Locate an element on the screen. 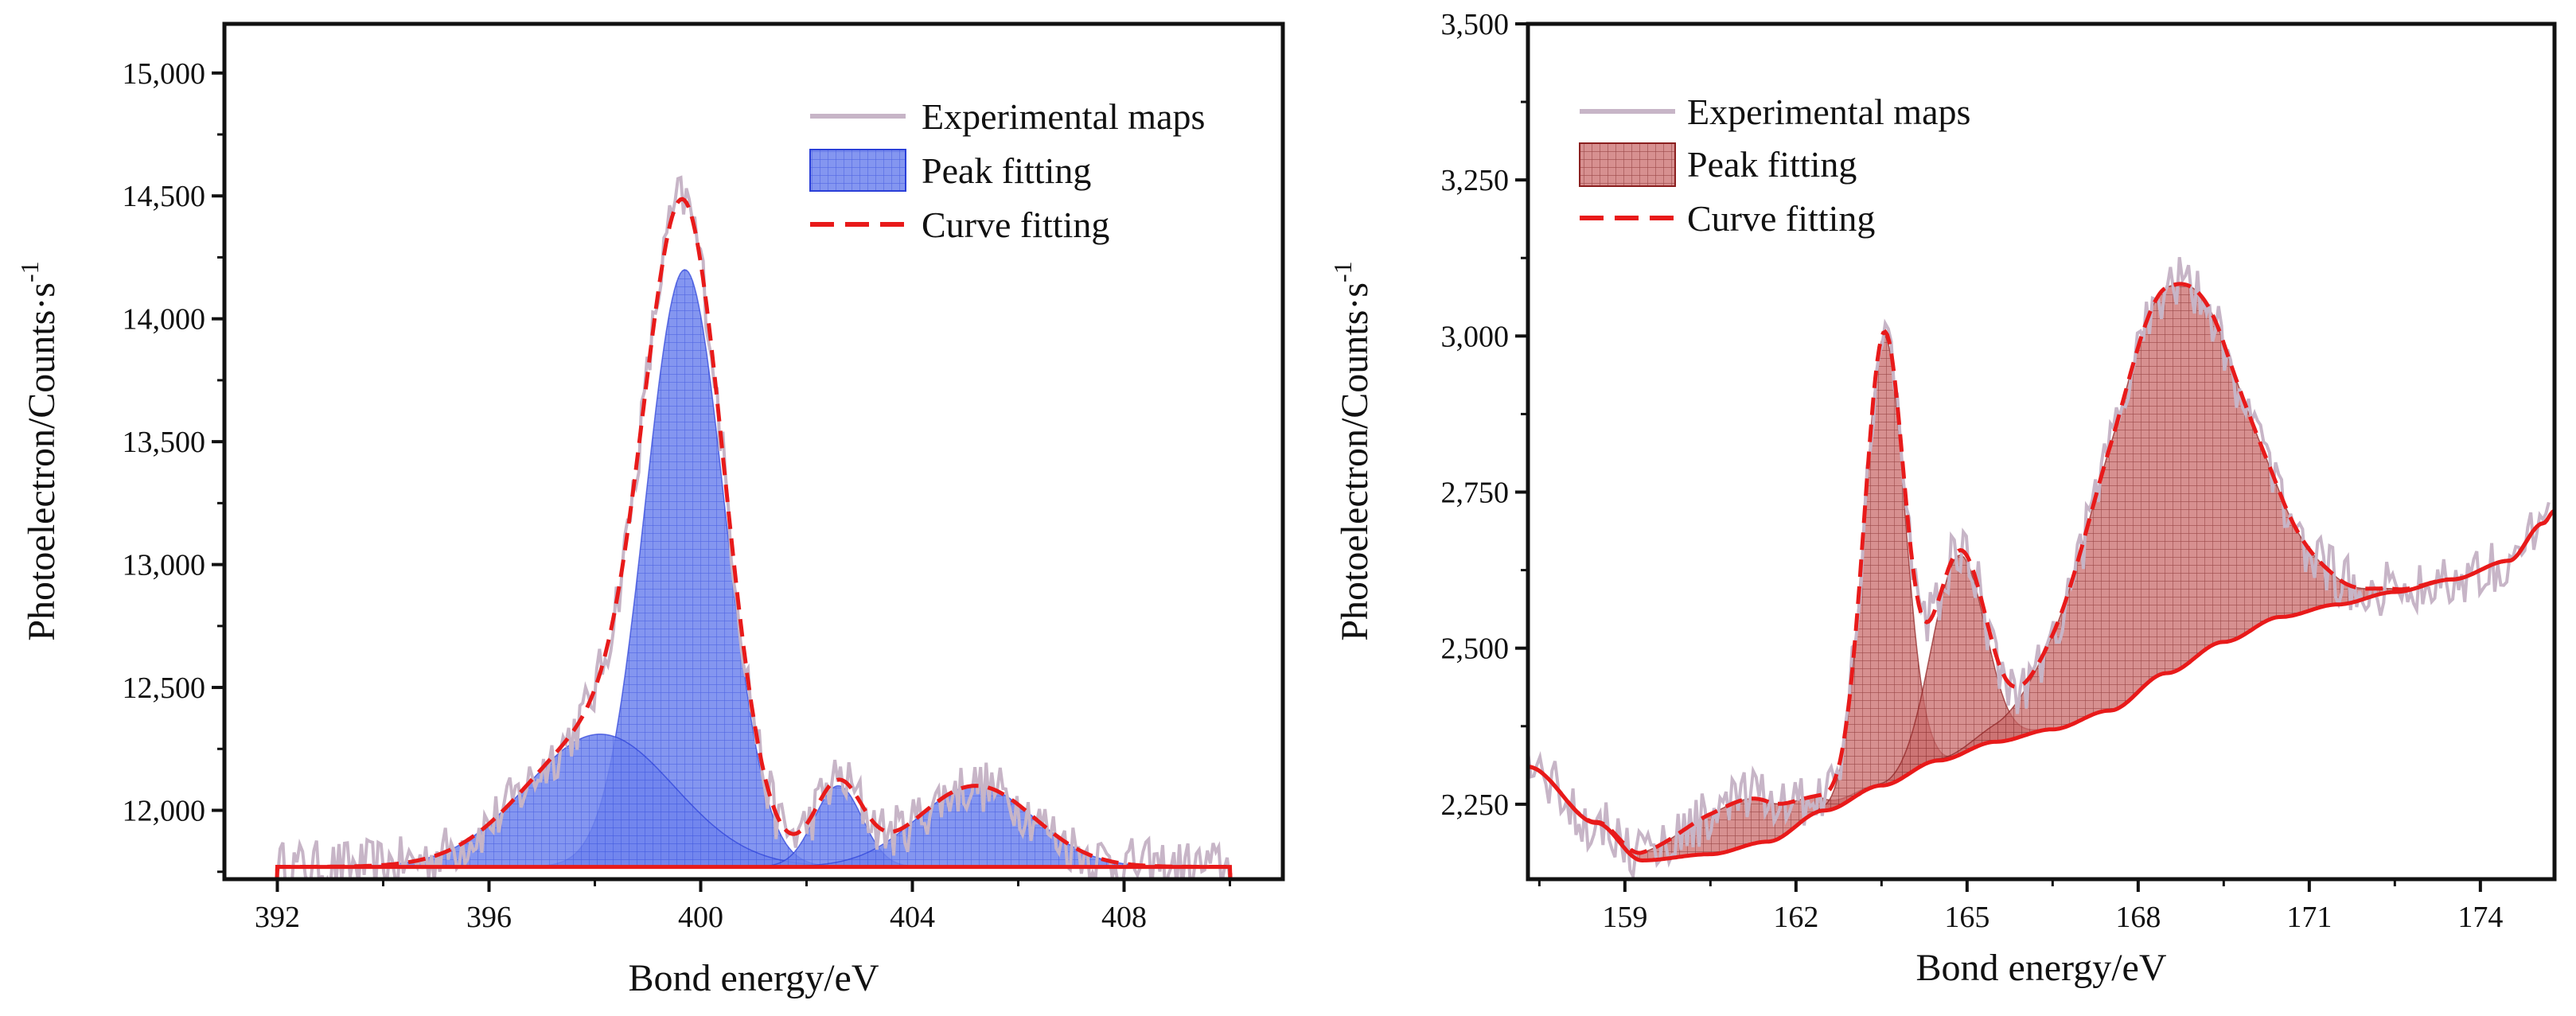  x-tick-label: 396 is located at coordinates (489, 917).